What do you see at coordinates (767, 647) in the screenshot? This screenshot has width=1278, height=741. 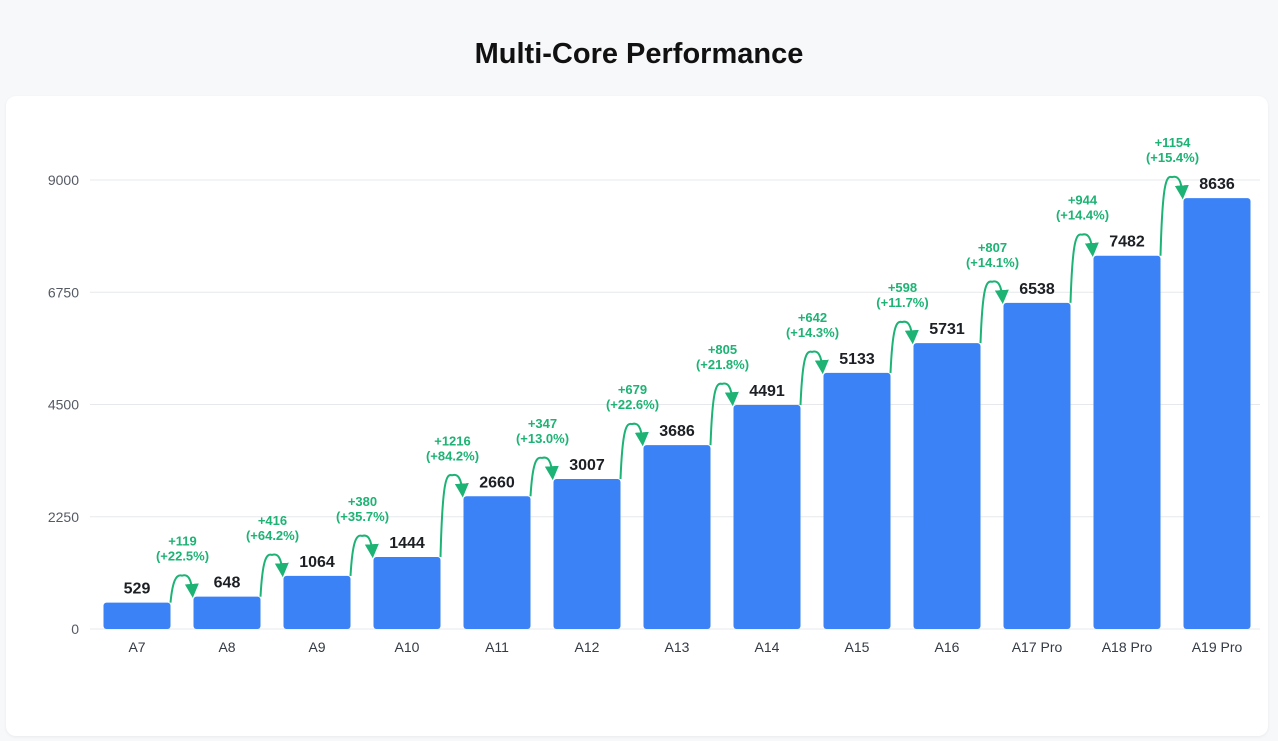 I see `x-tick-label: A14` at bounding box center [767, 647].